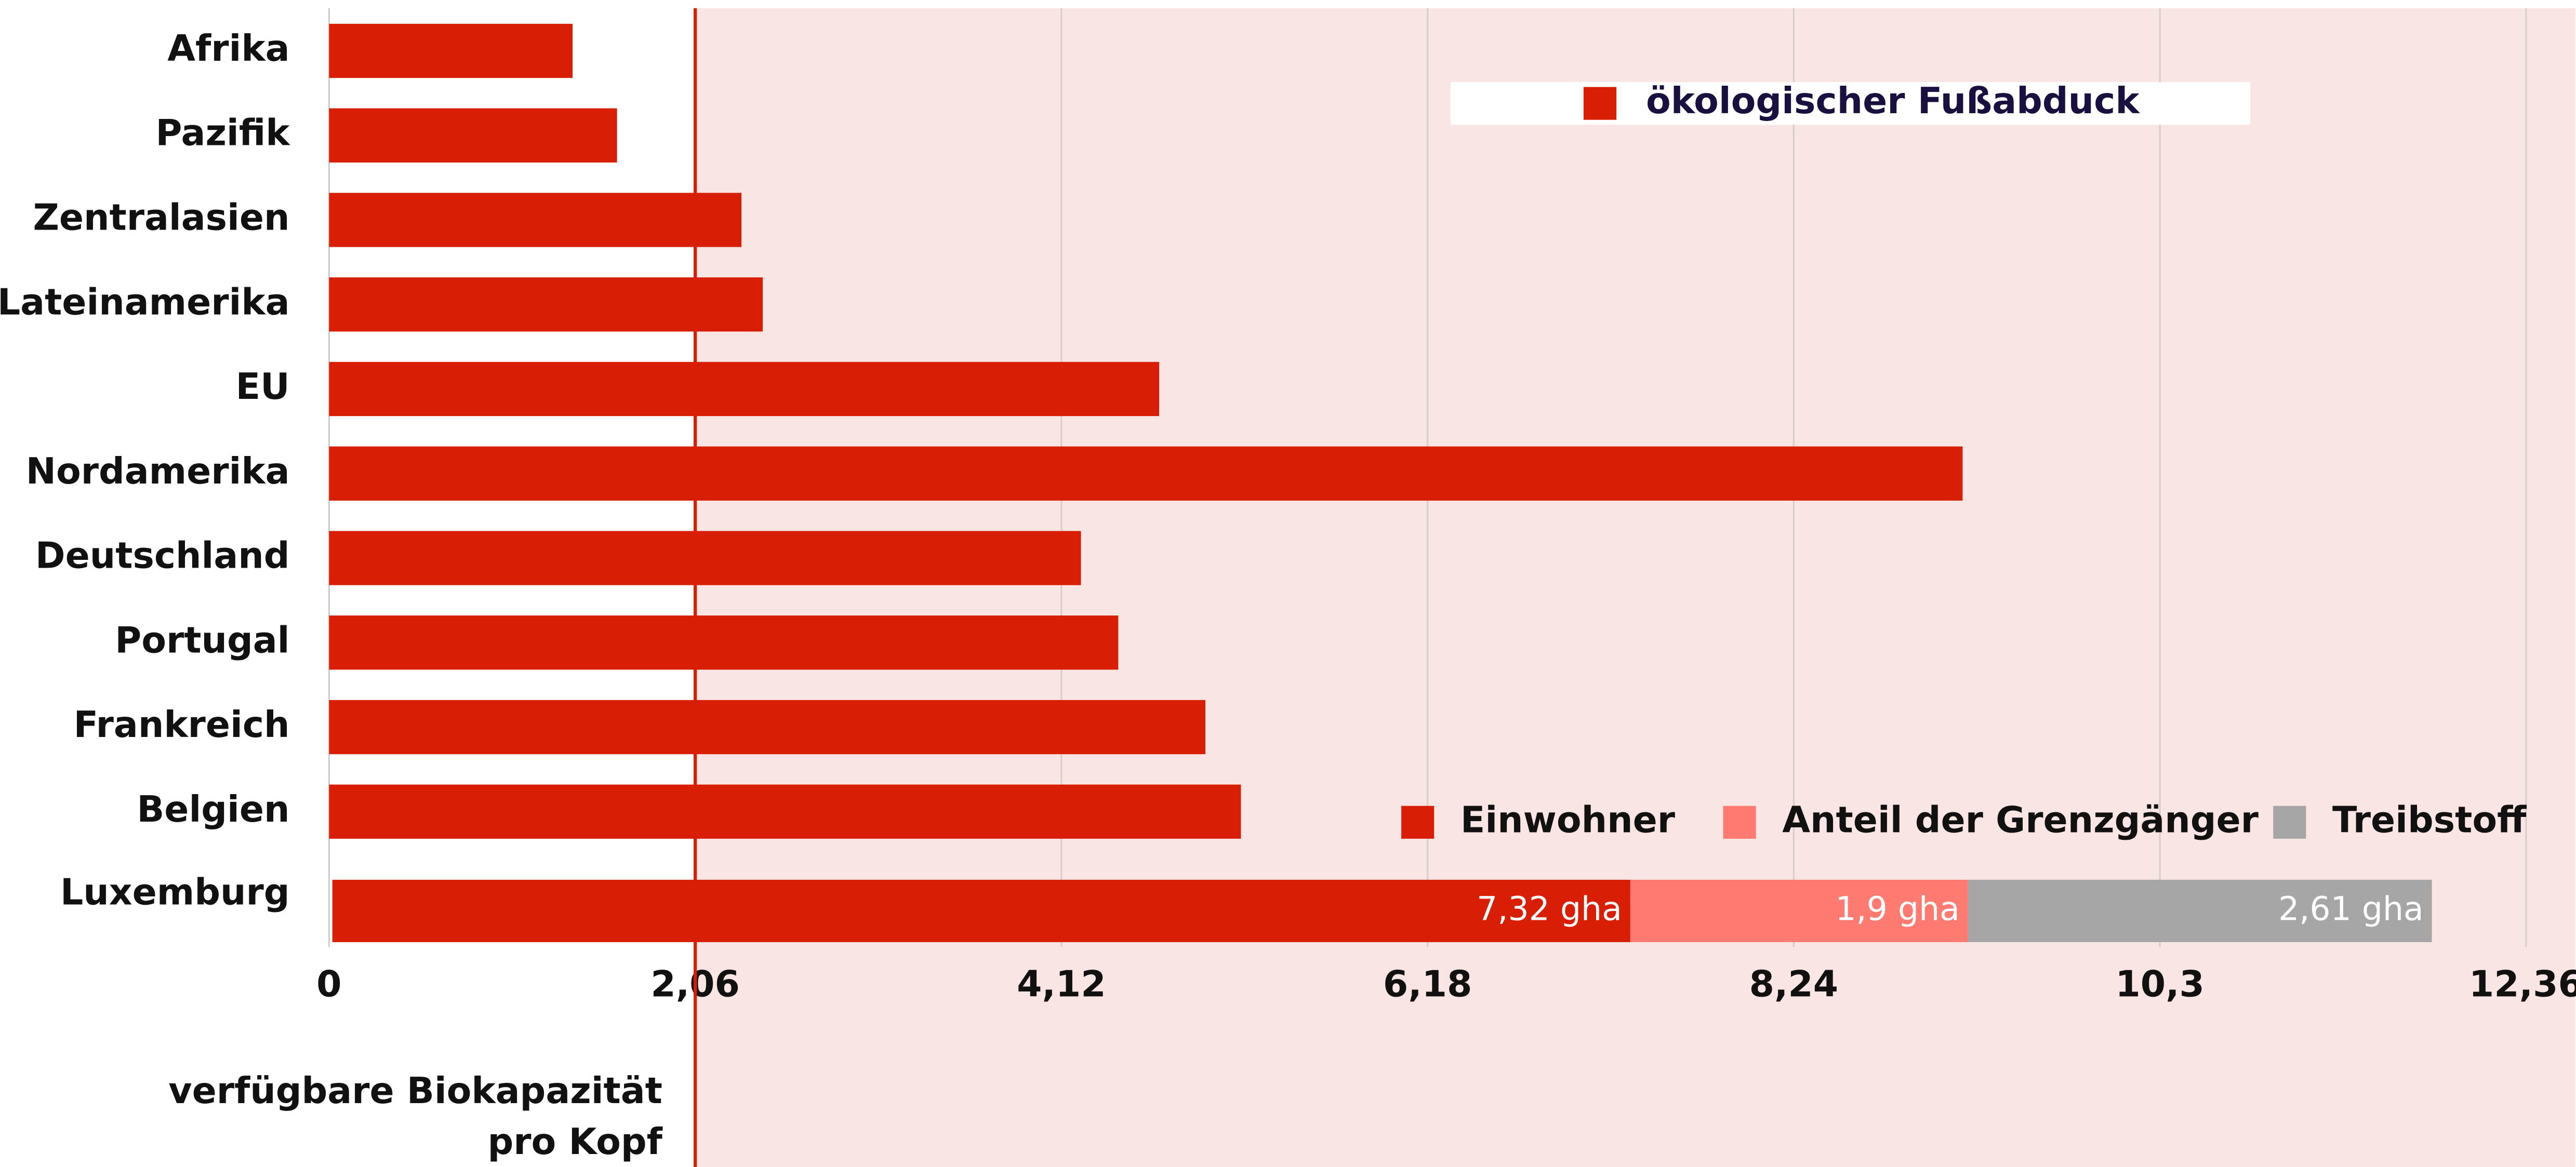 The image size is (2576, 1167). What do you see at coordinates (1897, 909) in the screenshot?
I see `value-label: 1,9 gha` at bounding box center [1897, 909].